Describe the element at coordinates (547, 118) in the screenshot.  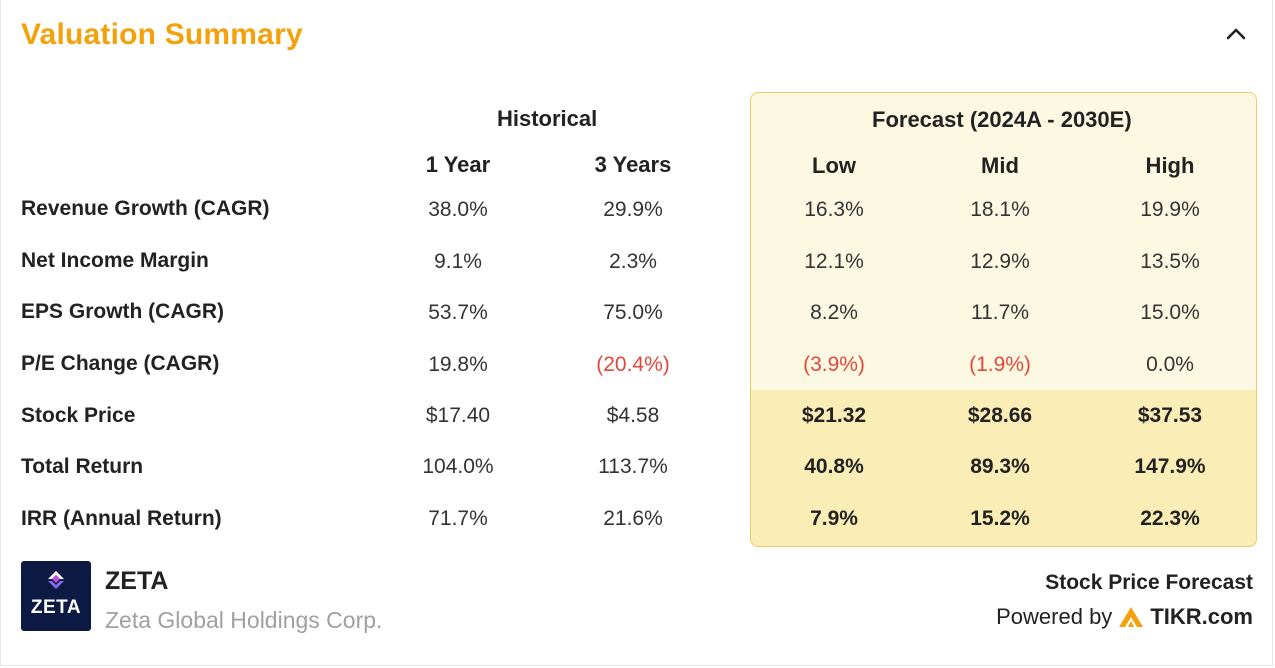
I see `historical-header: Historical` at that location.